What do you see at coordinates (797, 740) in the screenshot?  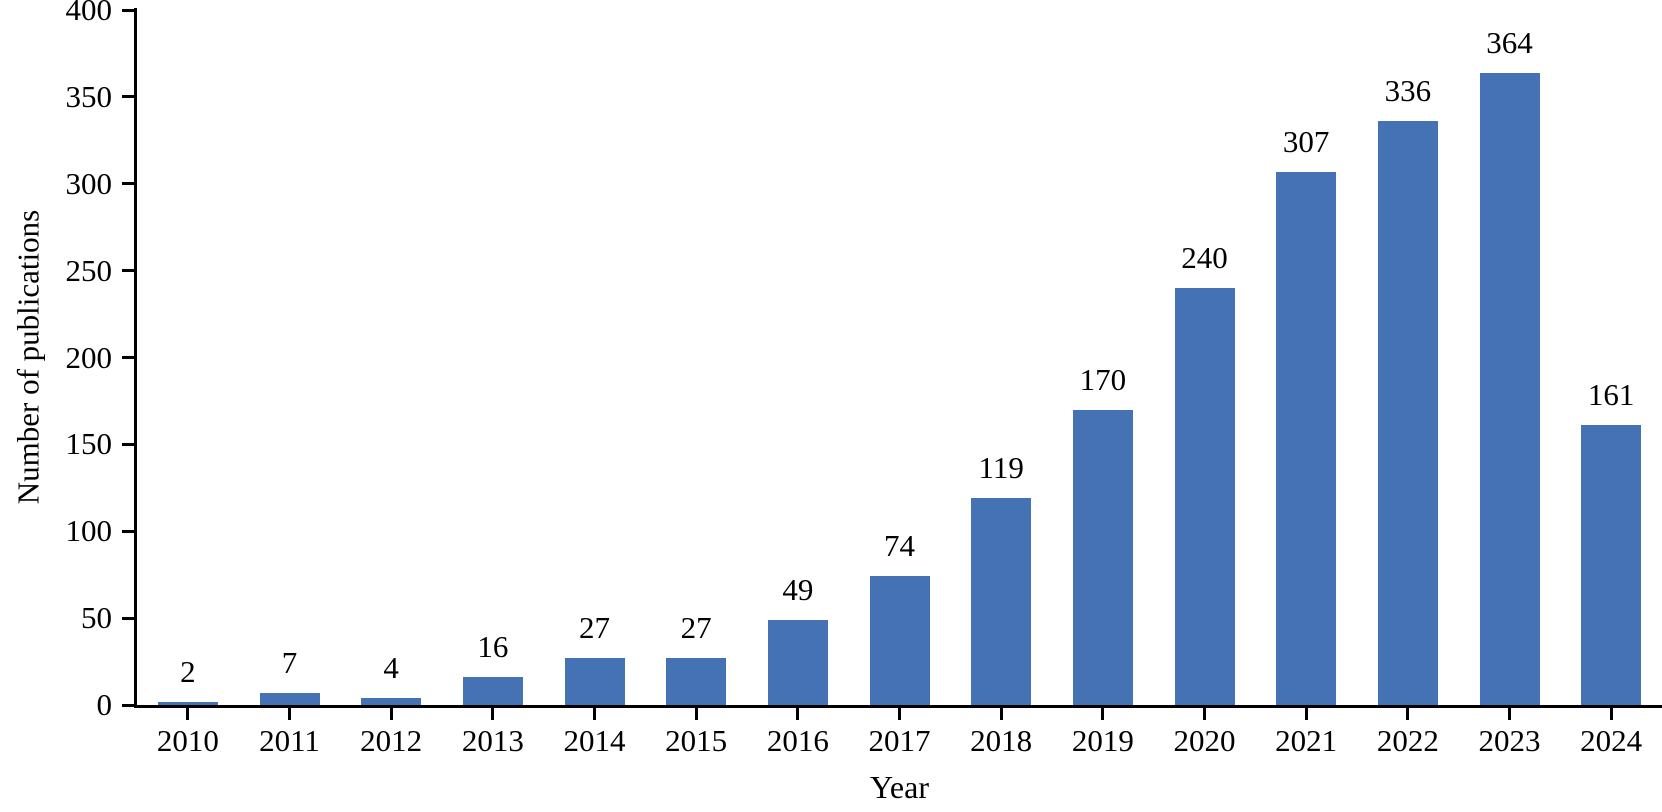 I see `x-tick-label: 2016` at bounding box center [797, 740].